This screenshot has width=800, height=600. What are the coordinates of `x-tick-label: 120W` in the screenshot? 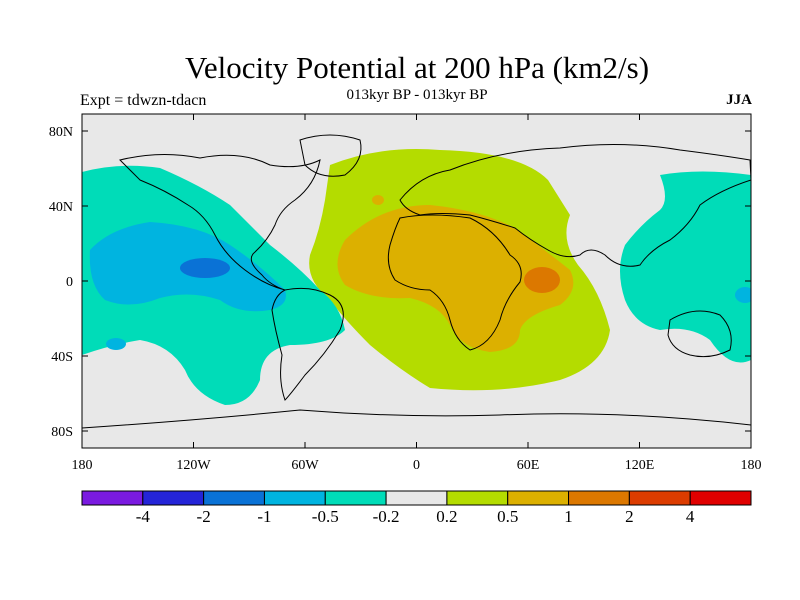 It's located at (193, 465).